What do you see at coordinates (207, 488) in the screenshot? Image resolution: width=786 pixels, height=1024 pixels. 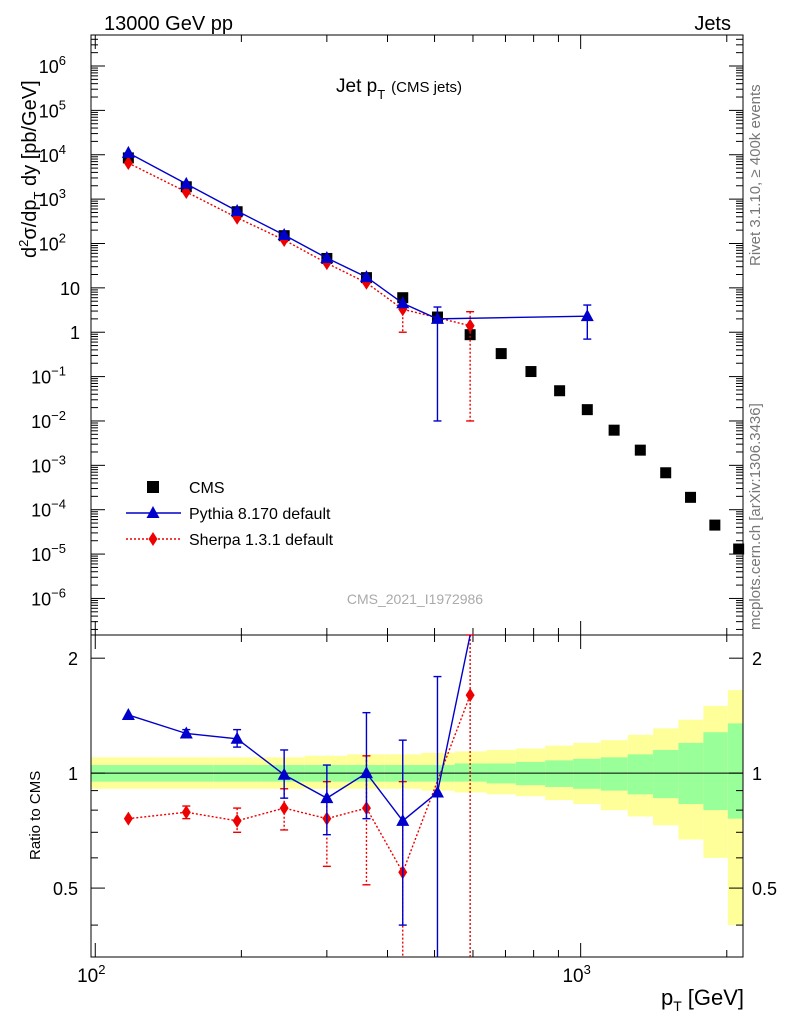 I see `legend-label: CMS` at bounding box center [207, 488].